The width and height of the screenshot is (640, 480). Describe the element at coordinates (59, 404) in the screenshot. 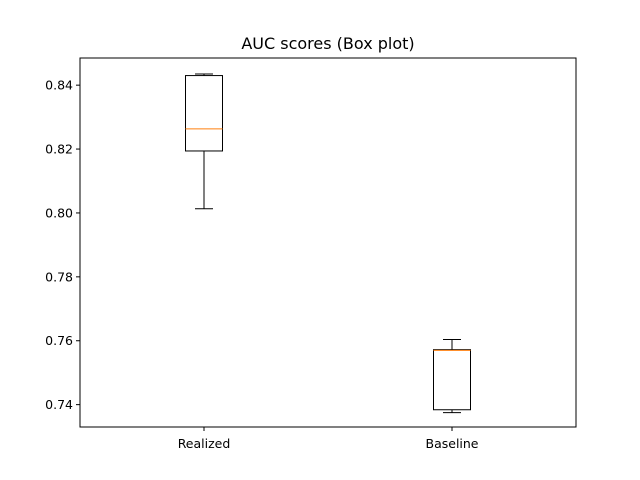

I see `y-tick-label: 0.74` at that location.